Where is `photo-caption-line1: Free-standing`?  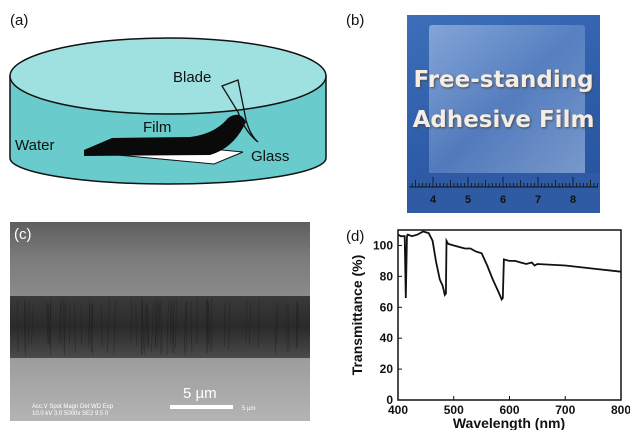
photo-caption-line1: Free-standing is located at coordinates (503, 80).